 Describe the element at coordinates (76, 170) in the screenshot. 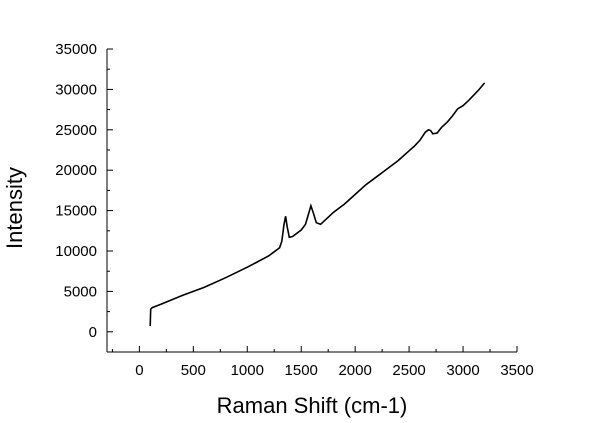

I see `y-tick-label: 20000` at that location.